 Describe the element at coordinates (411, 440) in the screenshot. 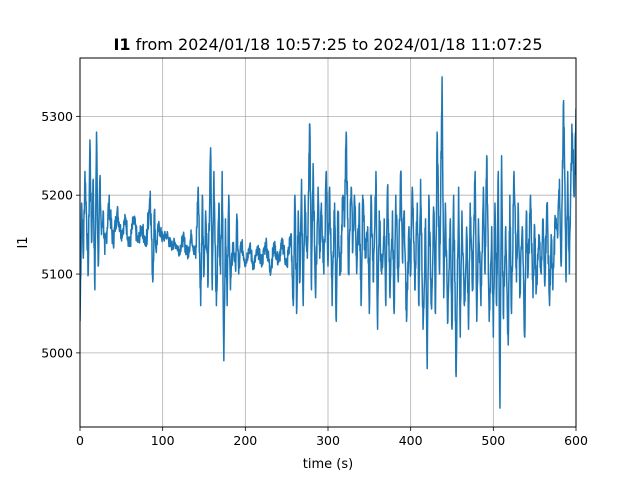

I see `x-tick-label: 400` at that location.